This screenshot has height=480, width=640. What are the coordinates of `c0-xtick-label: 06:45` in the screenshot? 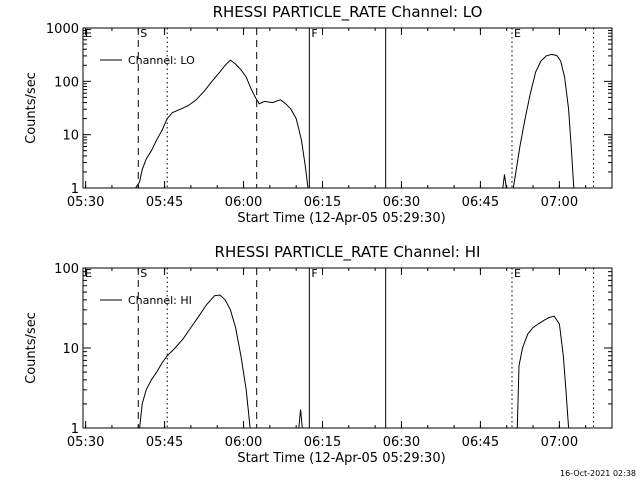 It's located at (480, 202).